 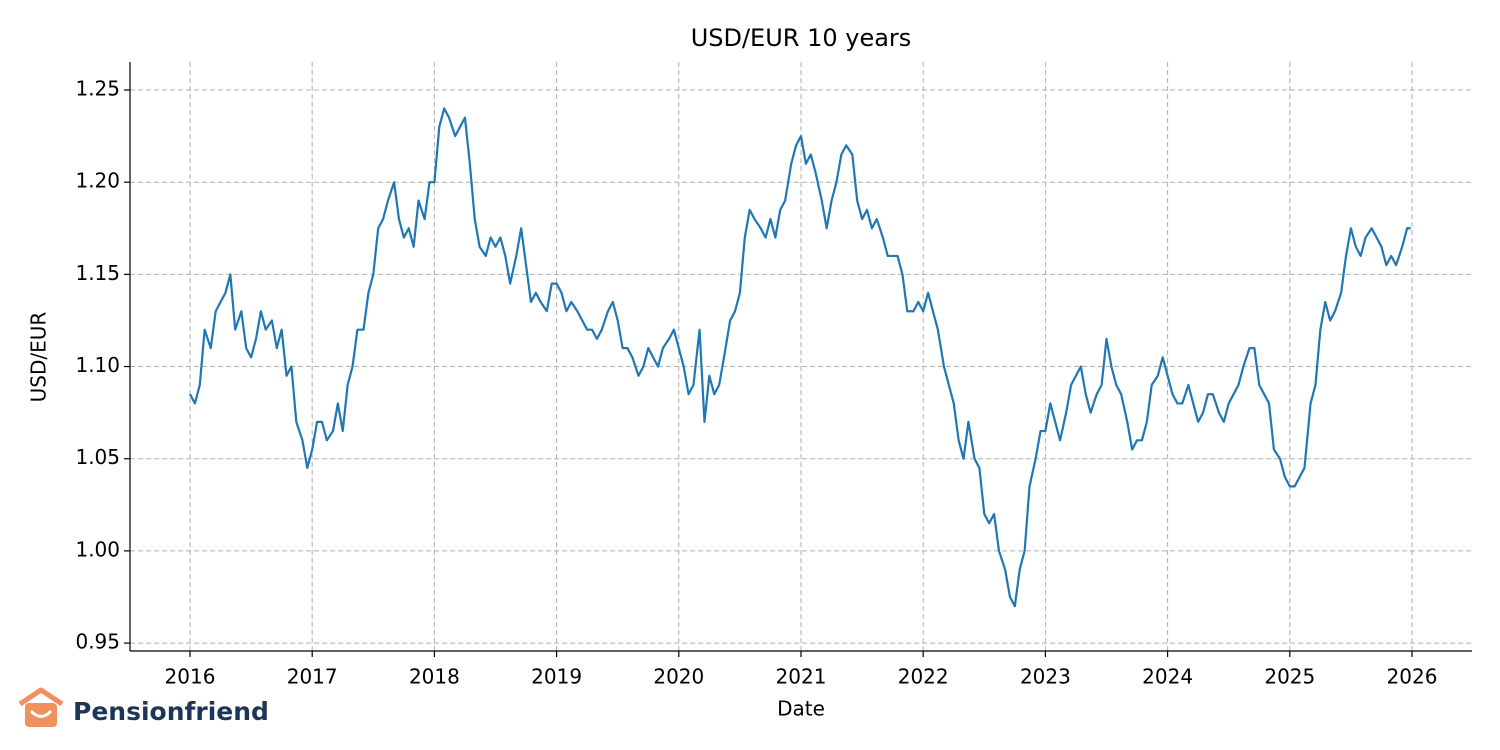 What do you see at coordinates (171, 711) in the screenshot?
I see `logo-text: Pensionfriend` at bounding box center [171, 711].